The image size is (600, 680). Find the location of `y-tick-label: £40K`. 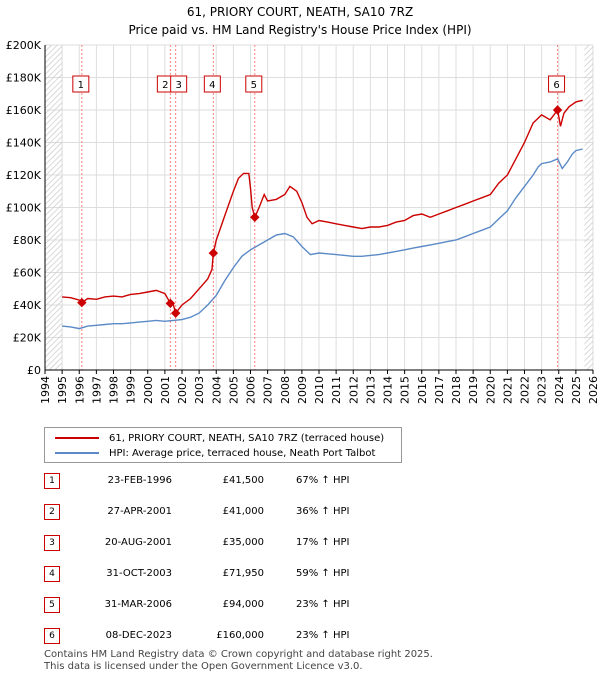

y-tick-label: £40K is located at coordinates (27, 305).